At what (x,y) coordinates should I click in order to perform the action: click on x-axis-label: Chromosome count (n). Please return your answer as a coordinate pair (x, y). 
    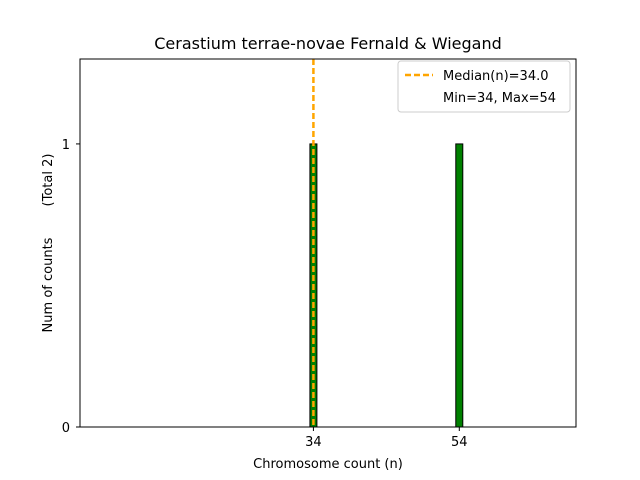
    Looking at the image, I should click on (328, 464).